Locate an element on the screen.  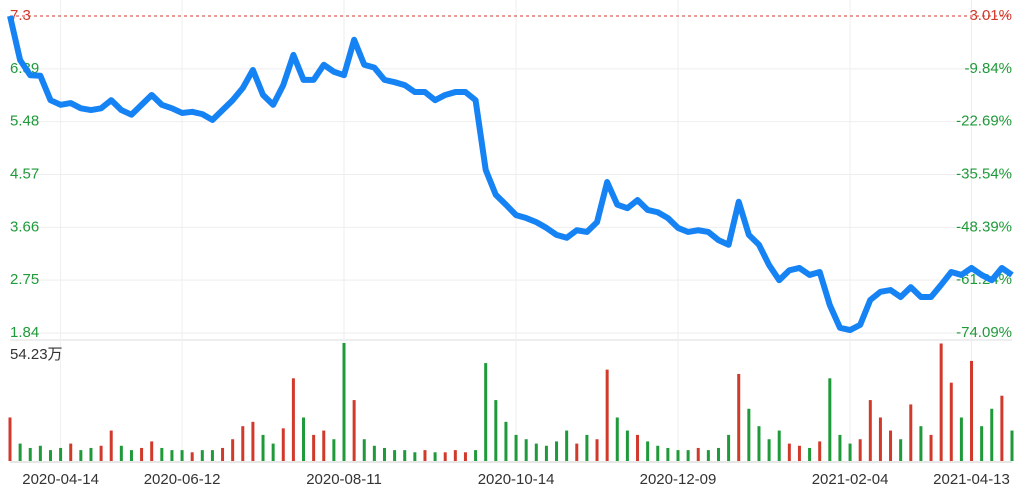
x-tick-label: 2020-08-11 is located at coordinates (344, 479).